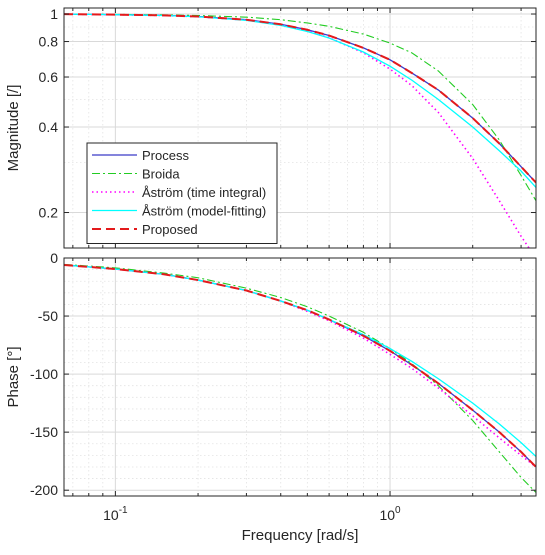 The width and height of the screenshot is (545, 555). I want to click on y-tick-label: 0.6, so click(49, 77).